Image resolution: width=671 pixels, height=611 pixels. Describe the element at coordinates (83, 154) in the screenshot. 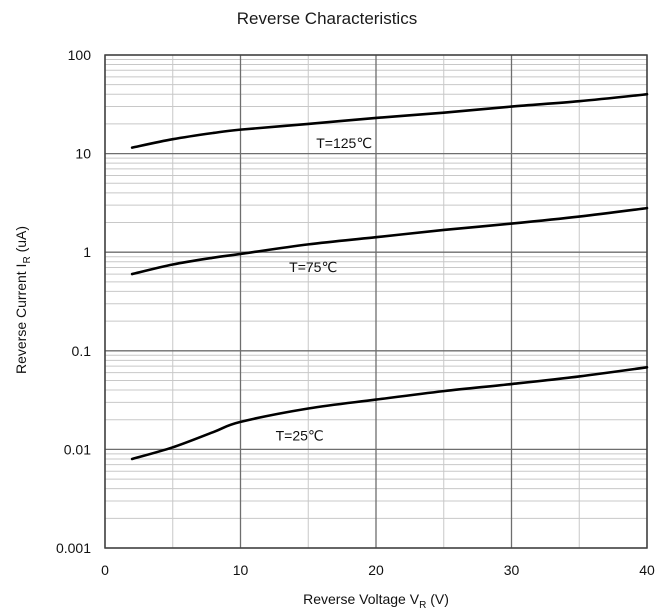

I see `y-tick-label: 10` at that location.